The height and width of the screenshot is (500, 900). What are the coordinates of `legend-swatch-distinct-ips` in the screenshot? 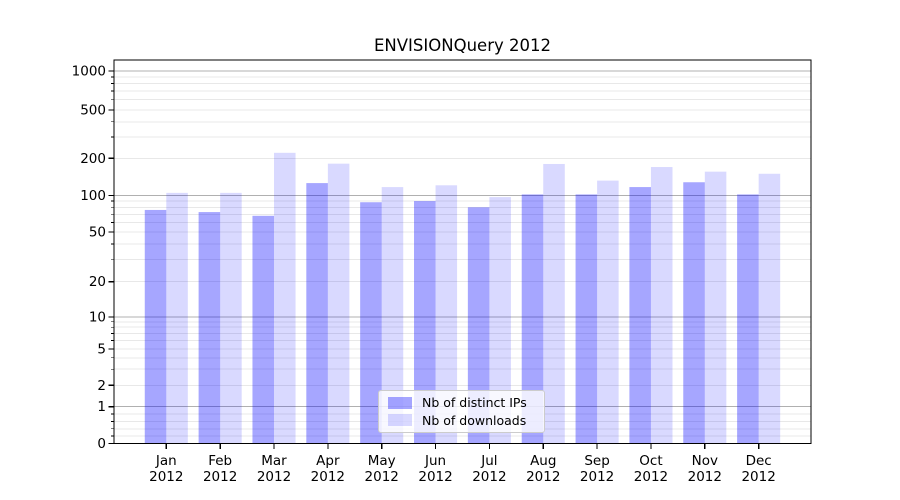 It's located at (400, 402).